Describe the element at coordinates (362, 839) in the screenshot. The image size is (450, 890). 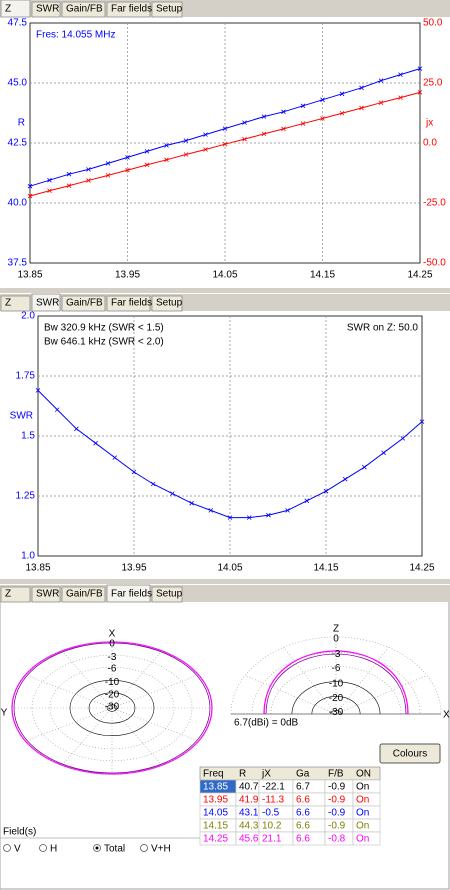
I see `table-cell-text: On` at that location.